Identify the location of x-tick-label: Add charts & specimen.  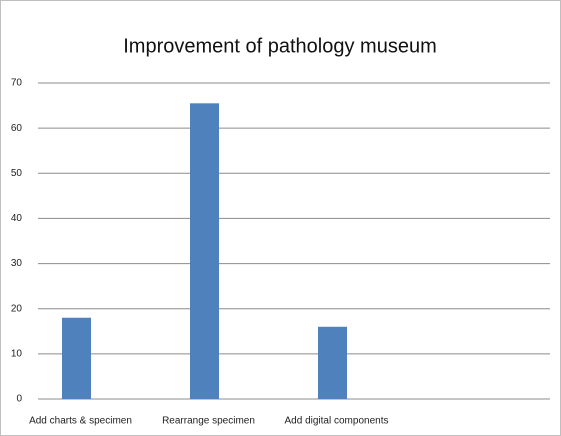
(80, 421).